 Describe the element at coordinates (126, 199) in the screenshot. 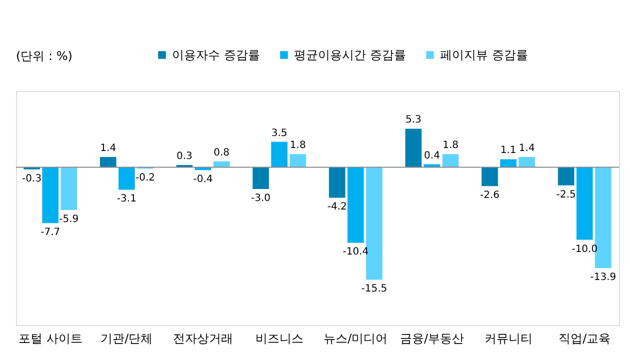

I see `data-label: -3.1` at that location.